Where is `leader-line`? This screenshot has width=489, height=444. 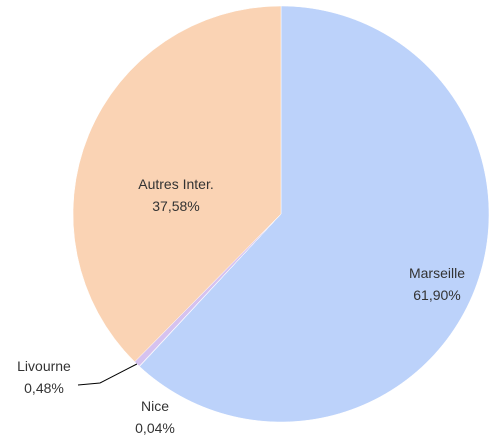 leader-line is located at coordinates (107, 374).